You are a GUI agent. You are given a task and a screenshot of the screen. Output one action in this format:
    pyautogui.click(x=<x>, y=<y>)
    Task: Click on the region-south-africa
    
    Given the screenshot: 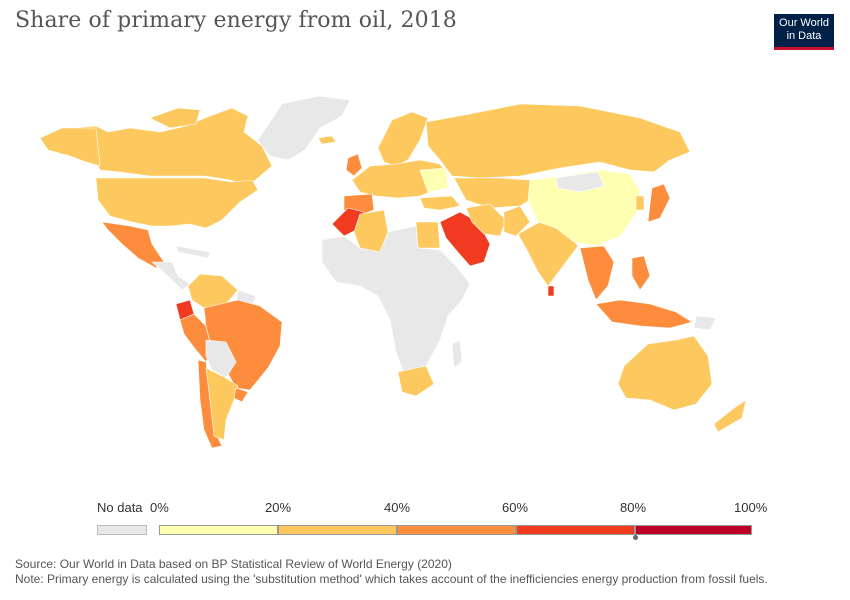 What is the action you would take?
    pyautogui.click(x=416, y=381)
    